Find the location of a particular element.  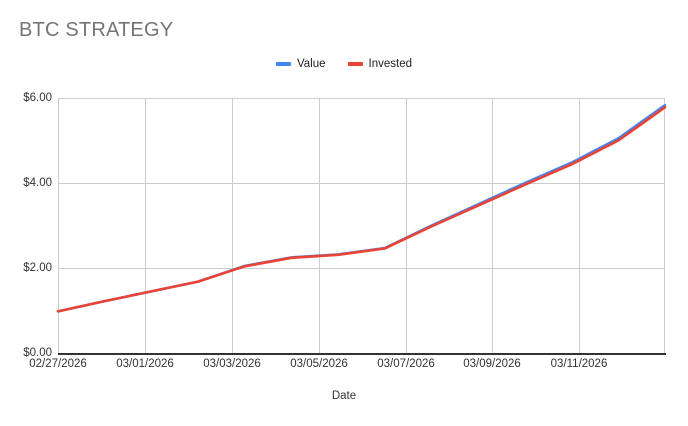

x-axis-tick-0: 02/27/2026 is located at coordinates (58, 364).